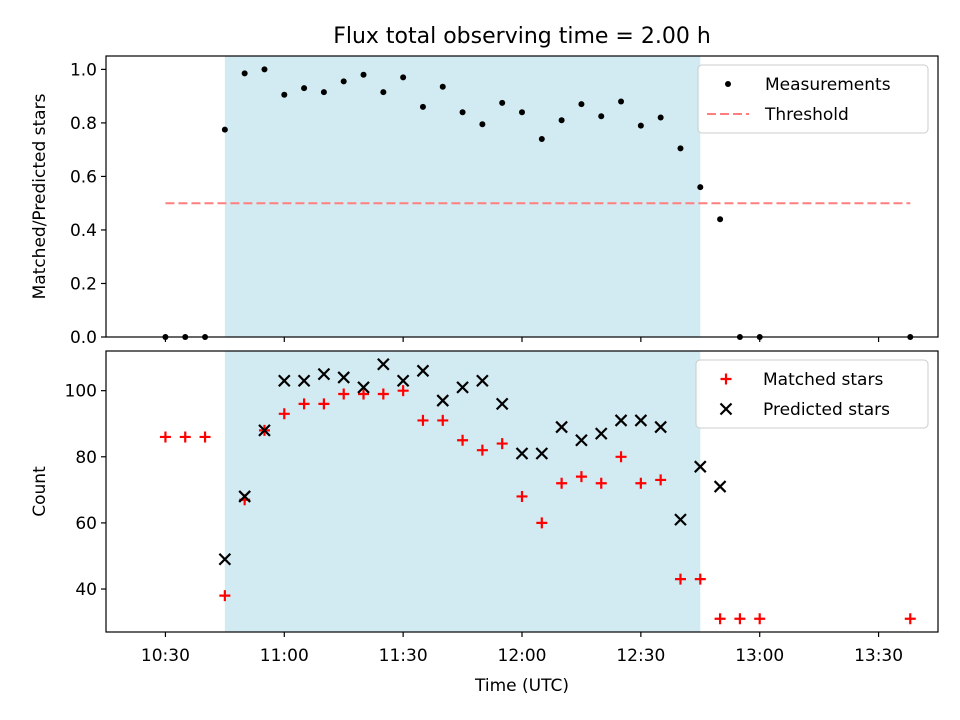 The width and height of the screenshot is (960, 720). What do you see at coordinates (83, 231) in the screenshot?
I see `y-tick-label: 0.4` at bounding box center [83, 231].